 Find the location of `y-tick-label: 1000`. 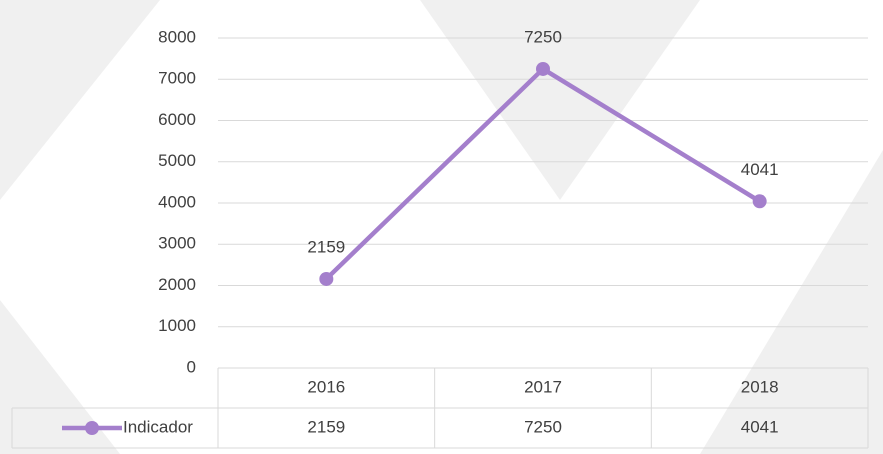

y-tick-label: 1000 is located at coordinates (177, 325).